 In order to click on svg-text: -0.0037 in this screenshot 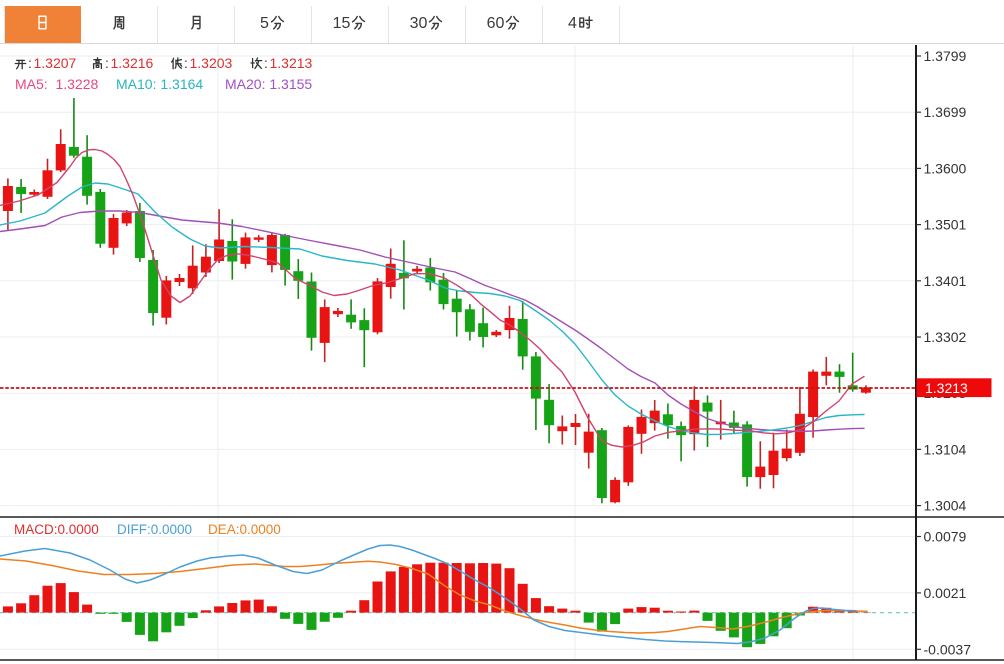, I will do `click(948, 649)`.